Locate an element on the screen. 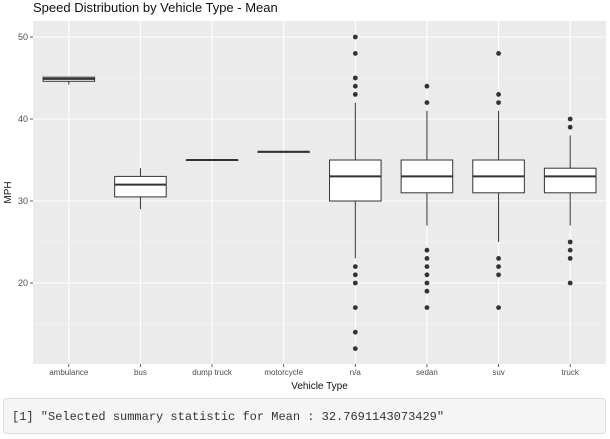  x-axis-label: Vehicle Type is located at coordinates (319, 386).